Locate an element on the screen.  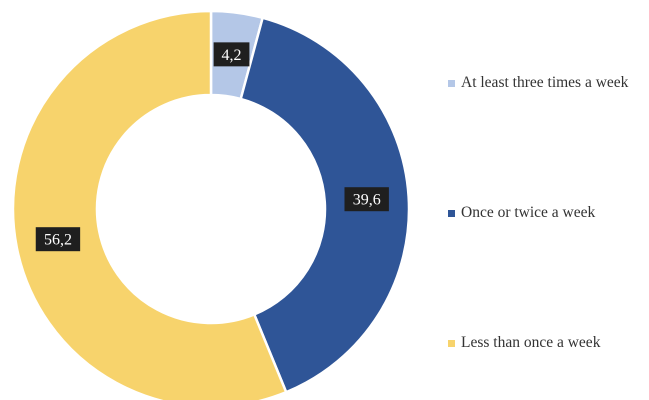
legend-label: Less than once a week is located at coordinates (531, 342).